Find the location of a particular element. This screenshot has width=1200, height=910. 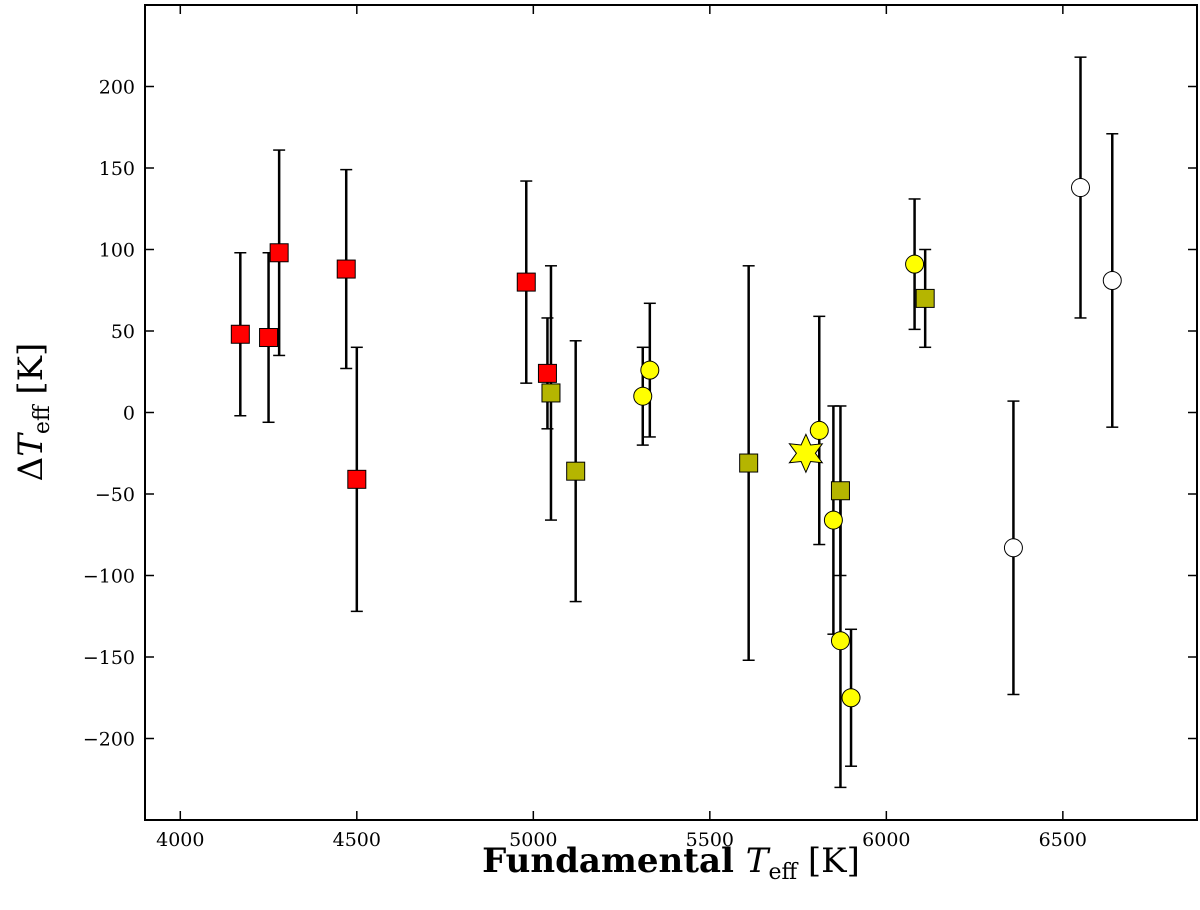

y-tick-label: −150 is located at coordinates (109, 658).